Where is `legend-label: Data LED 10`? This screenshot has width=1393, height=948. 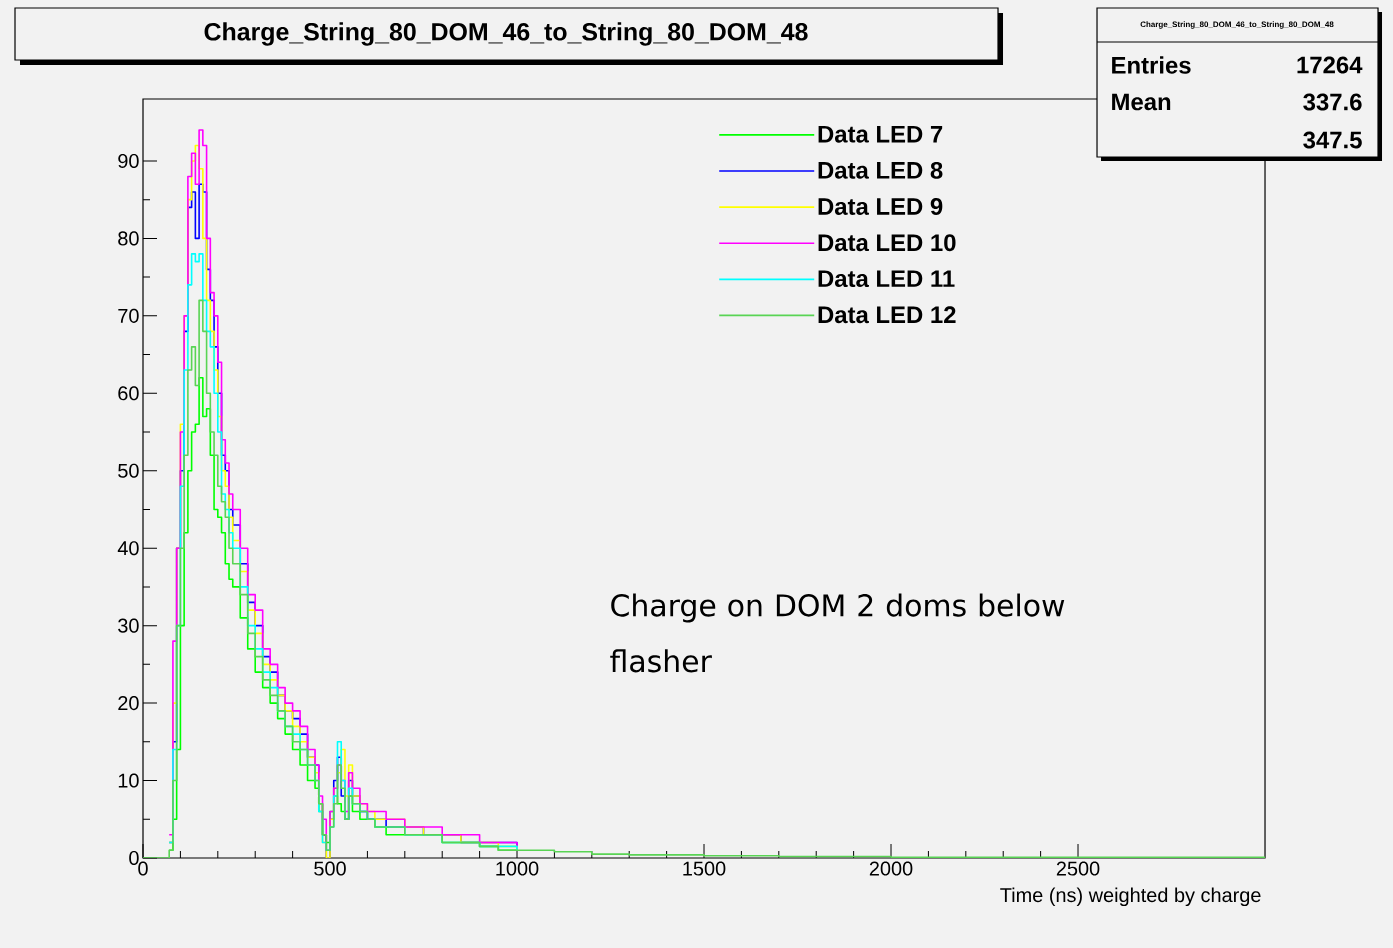 legend-label: Data LED 10 is located at coordinates (887, 243).